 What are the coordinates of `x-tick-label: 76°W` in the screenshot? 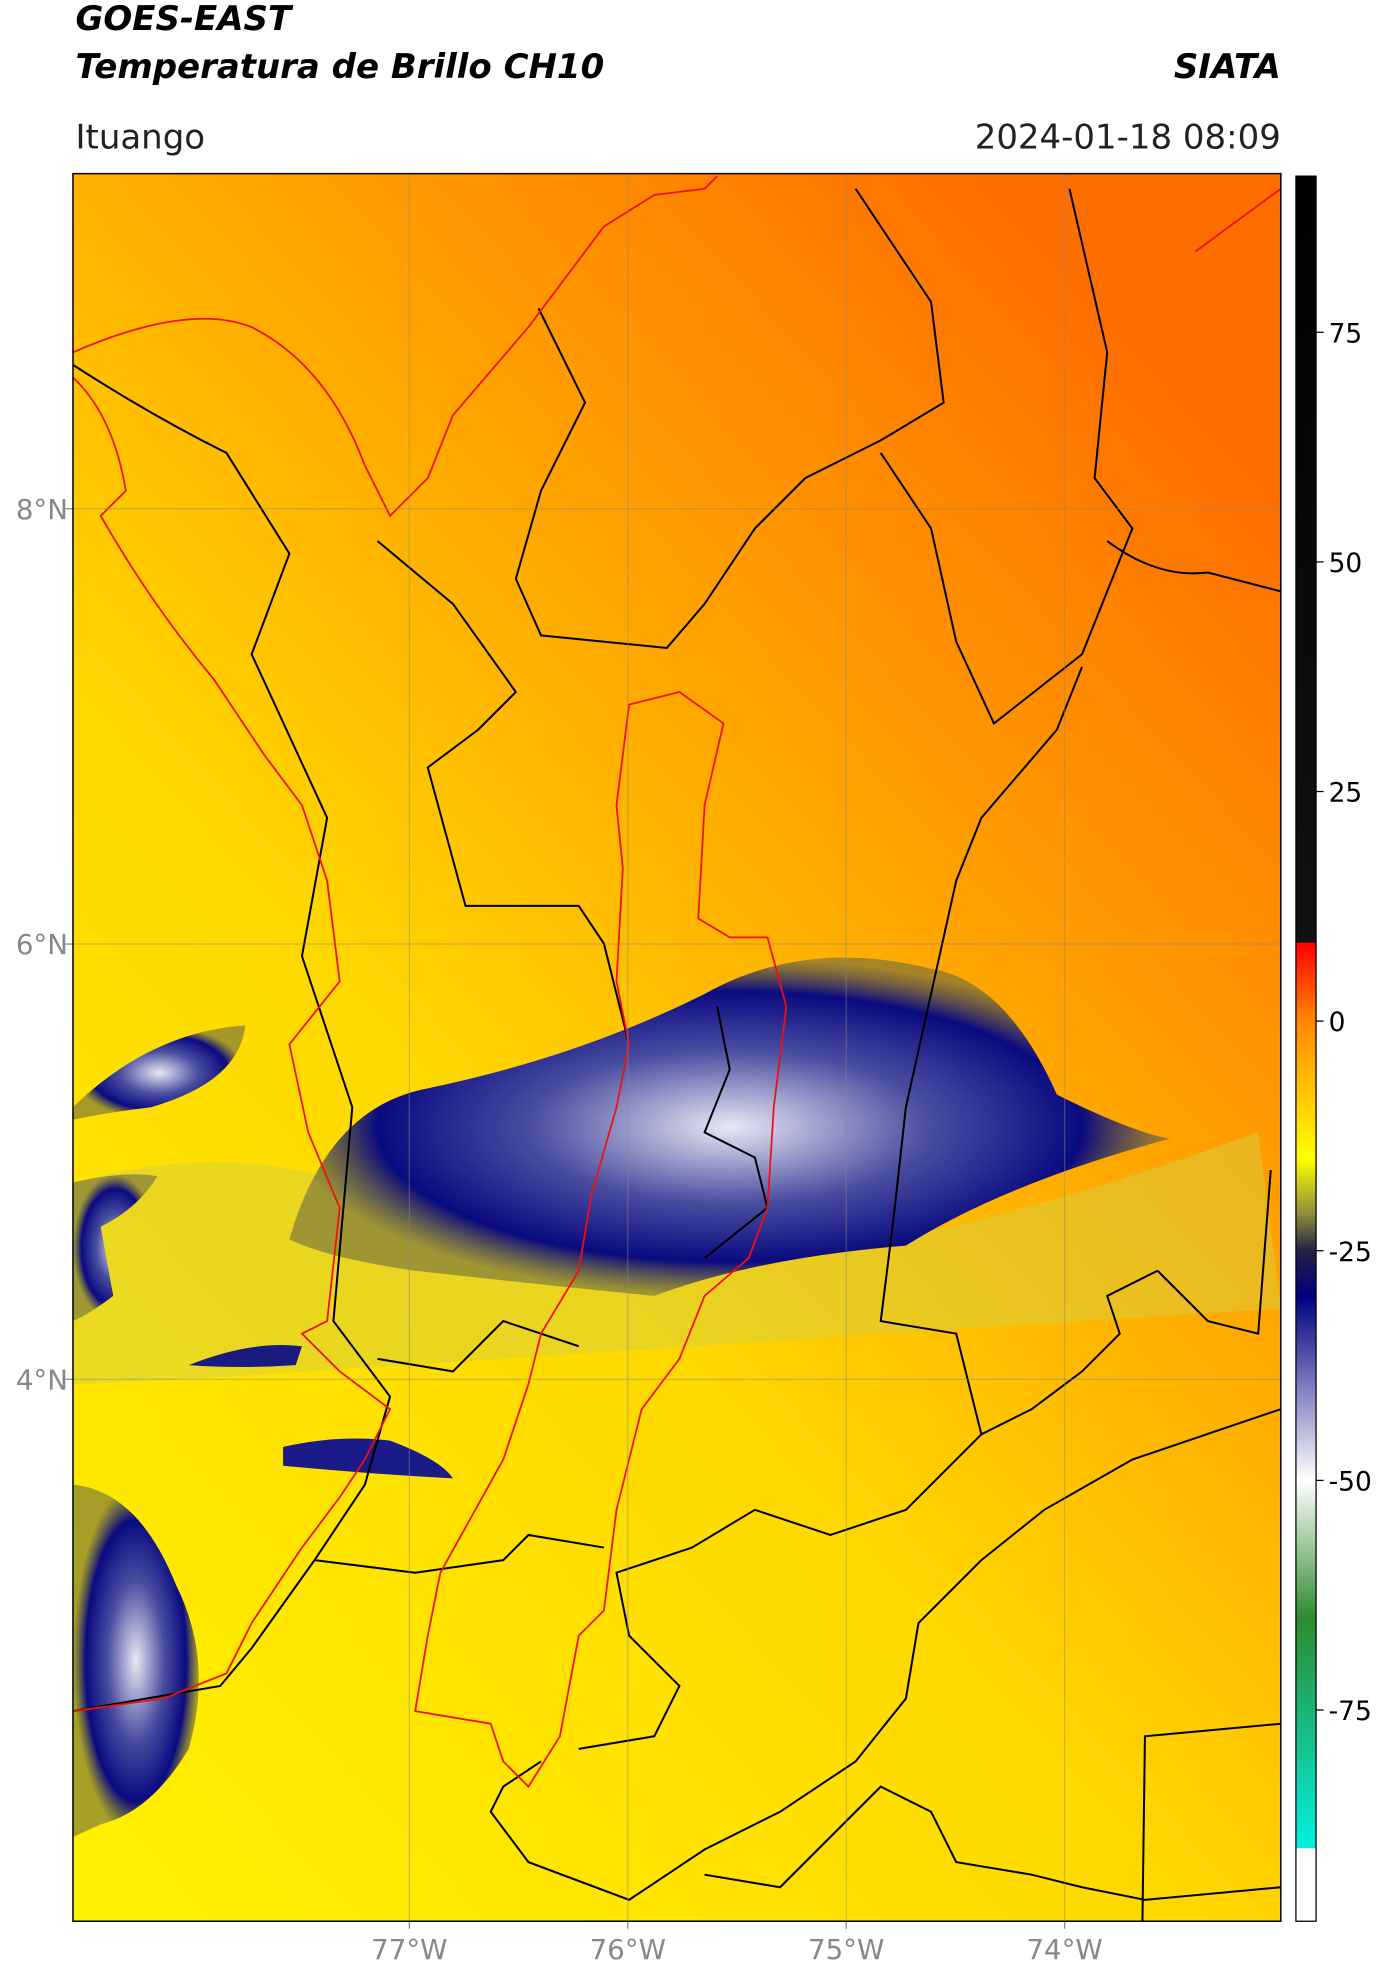 It's located at (628, 1949).